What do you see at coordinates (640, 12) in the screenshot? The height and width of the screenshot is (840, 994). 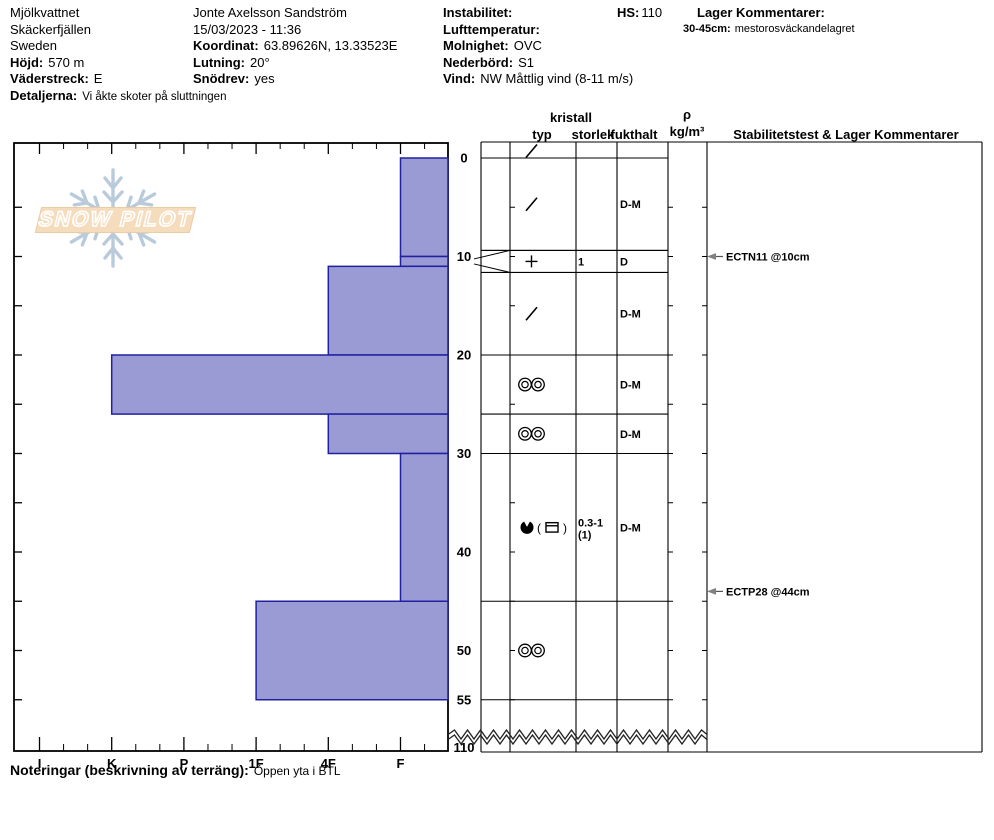 I see `snow-height-row: HS: 110` at bounding box center [640, 12].